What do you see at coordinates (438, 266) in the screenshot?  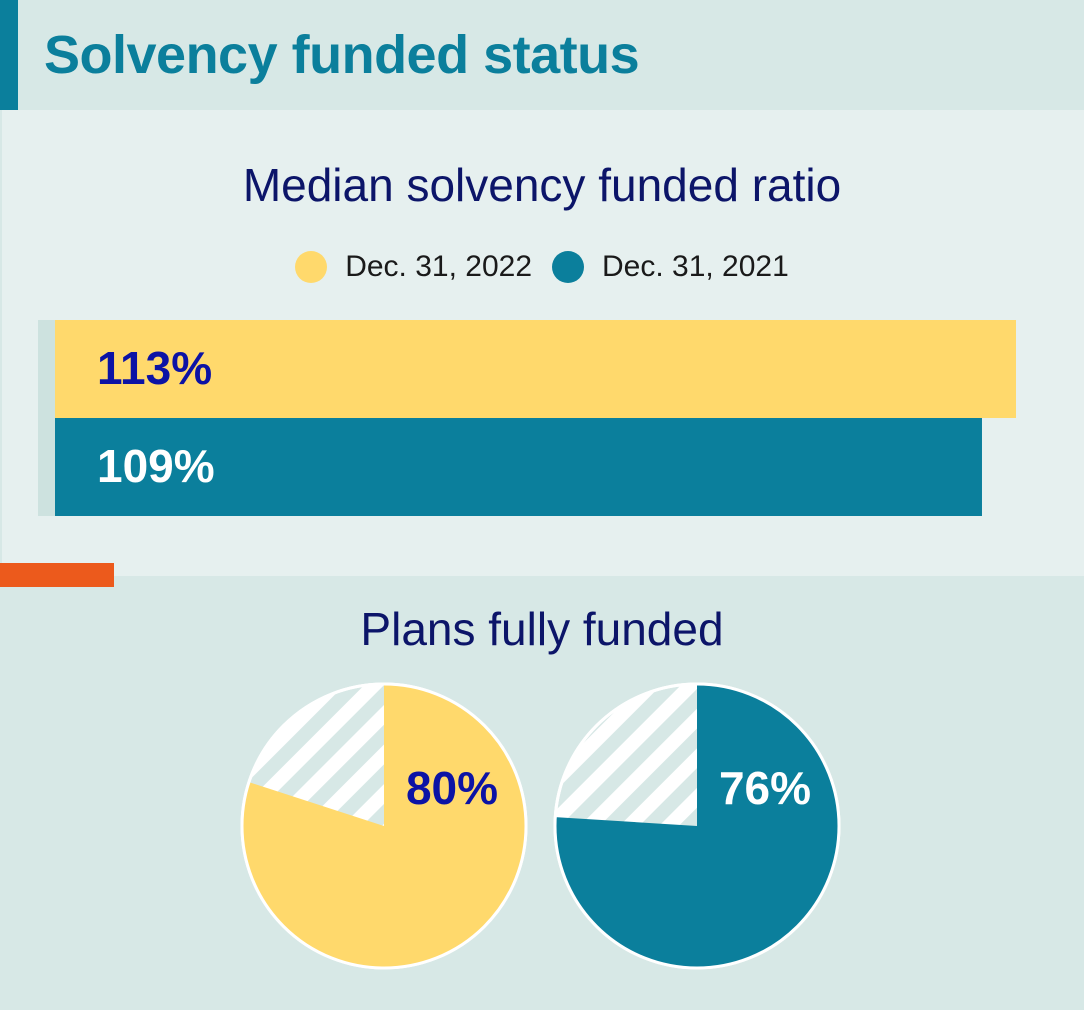 I see `legend-label-2022: Dec. 31, 2022` at bounding box center [438, 266].